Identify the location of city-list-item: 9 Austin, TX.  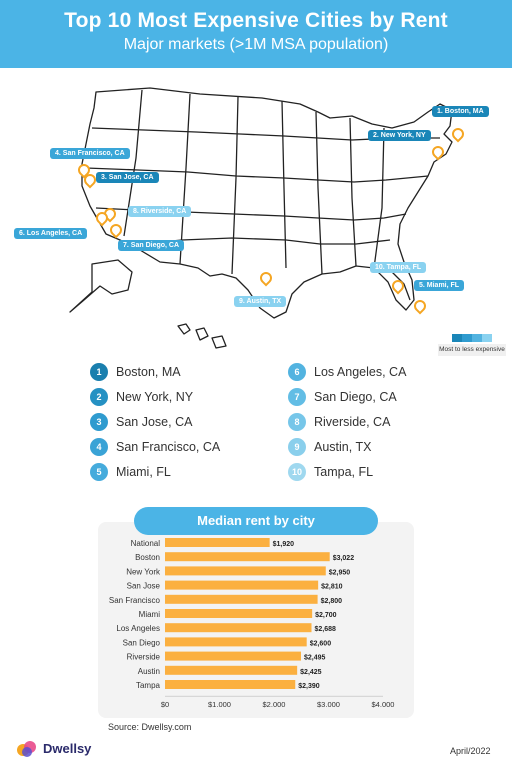
(329, 447).